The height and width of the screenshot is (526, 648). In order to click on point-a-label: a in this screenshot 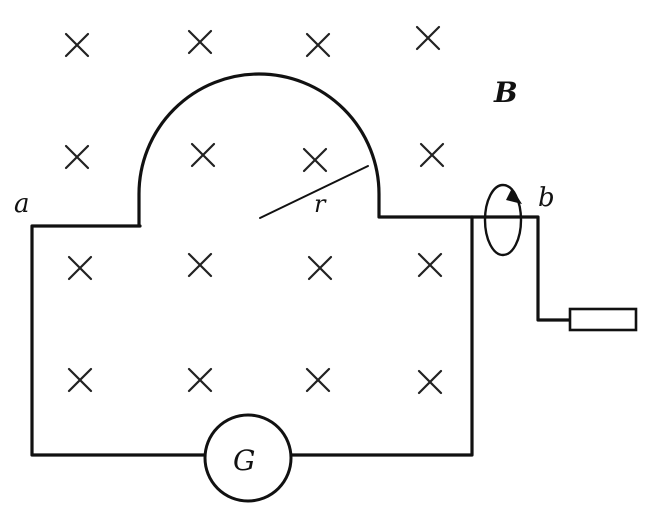, I will do `click(22, 204)`.